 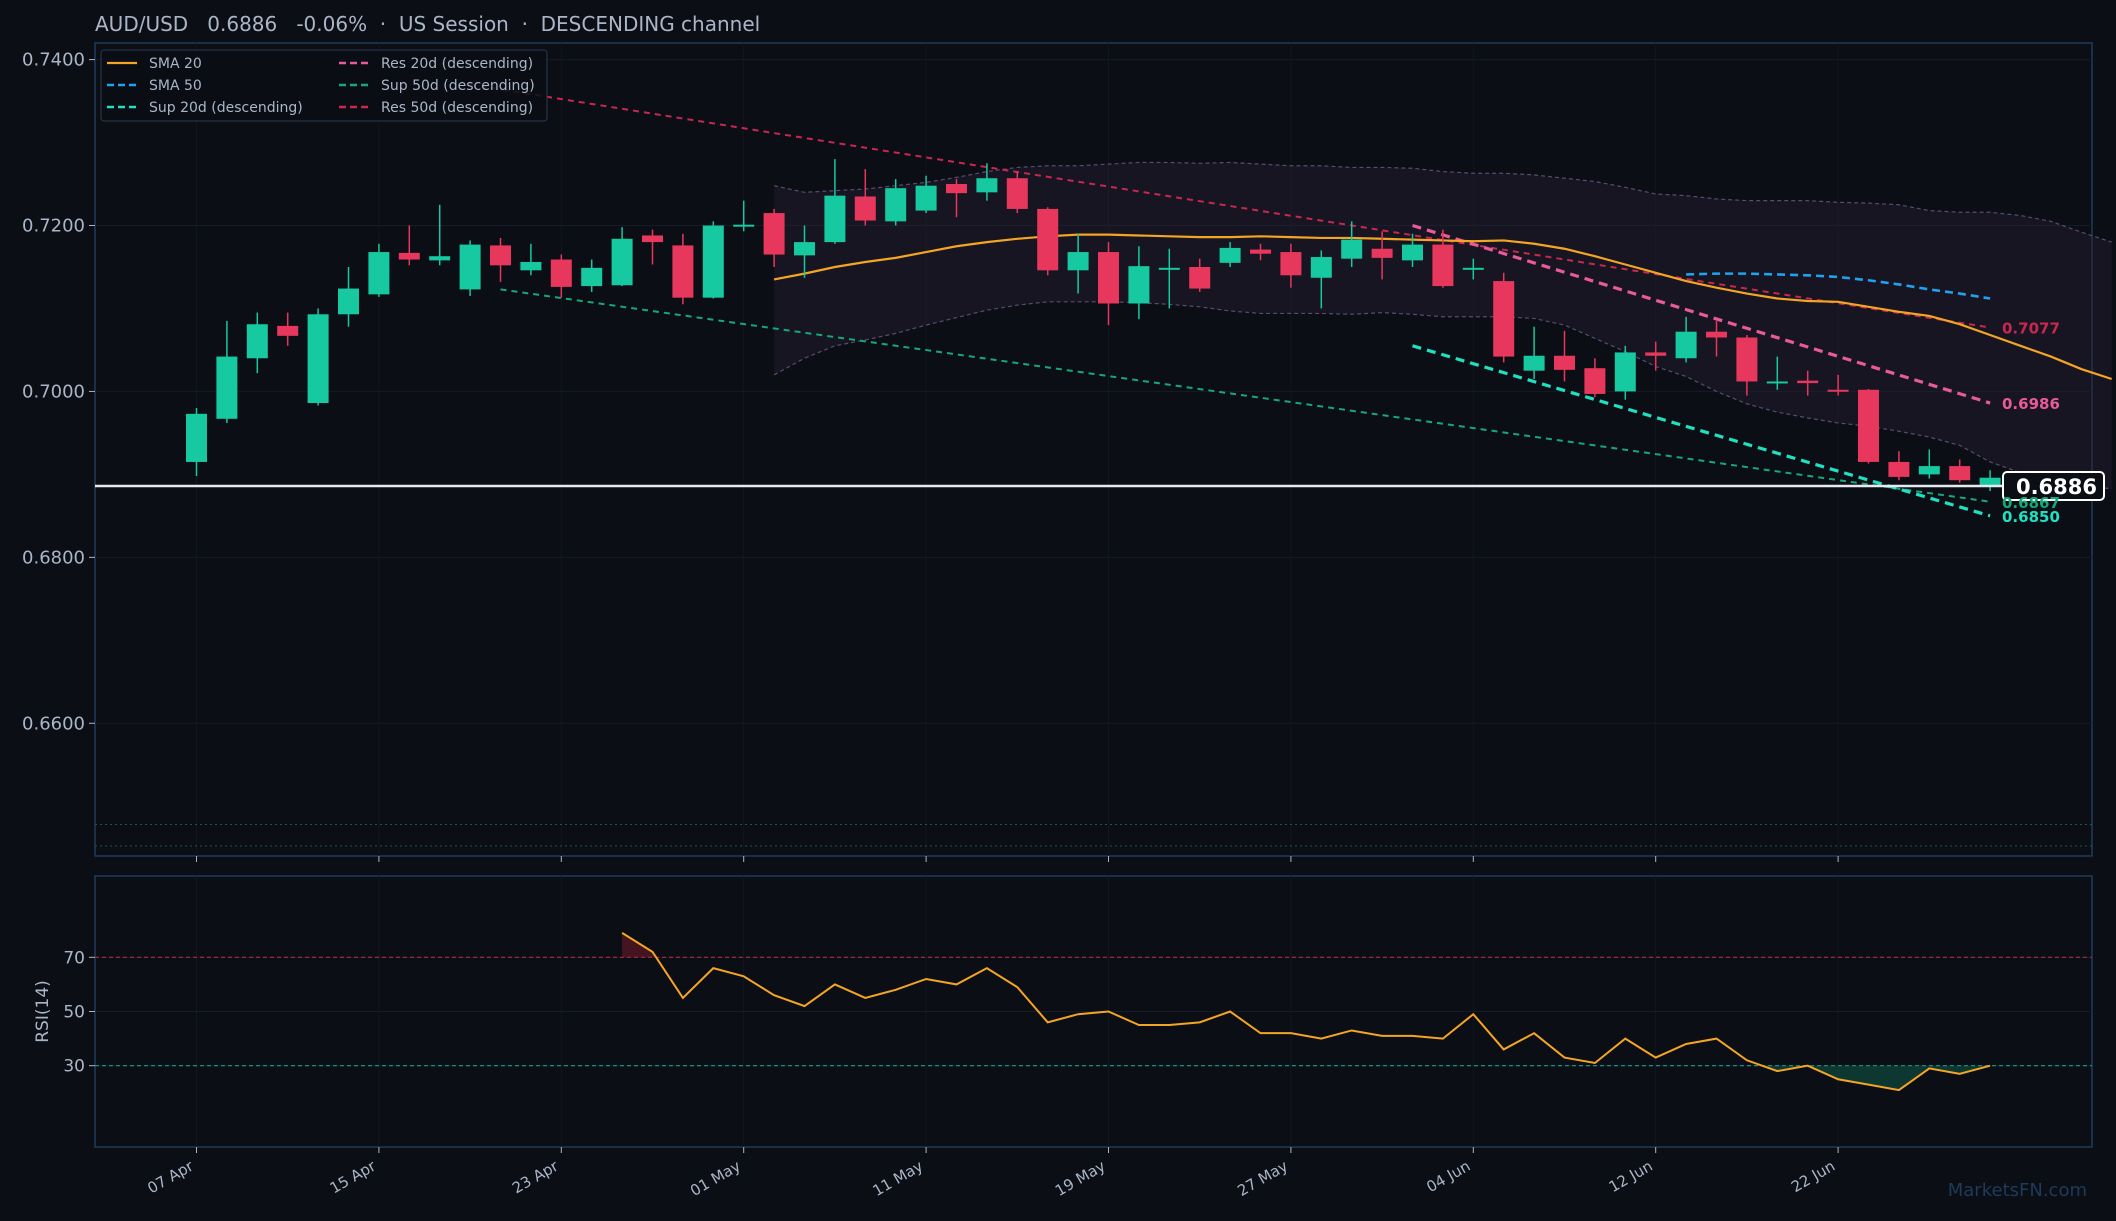 What do you see at coordinates (2017, 1190) in the screenshot?
I see `watermark: MarketsFN.com` at bounding box center [2017, 1190].